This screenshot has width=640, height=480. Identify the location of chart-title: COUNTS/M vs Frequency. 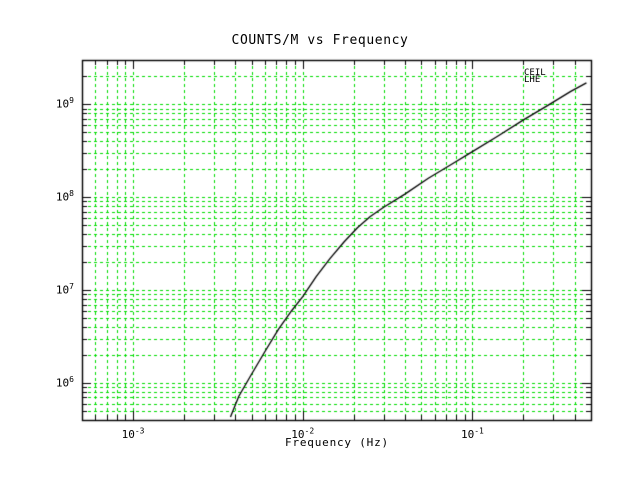
(320, 40).